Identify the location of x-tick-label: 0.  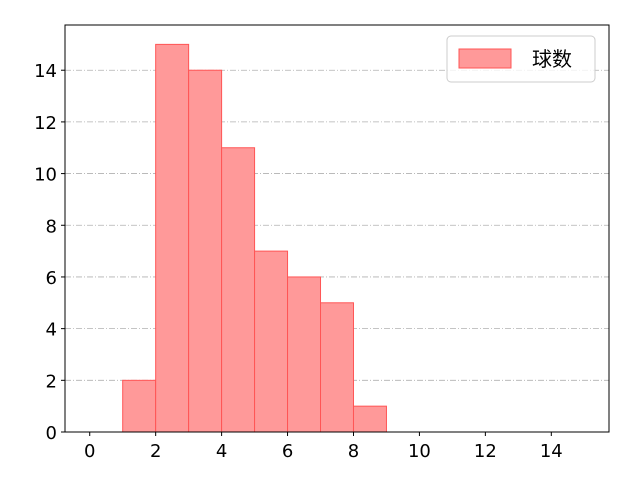
(89, 451).